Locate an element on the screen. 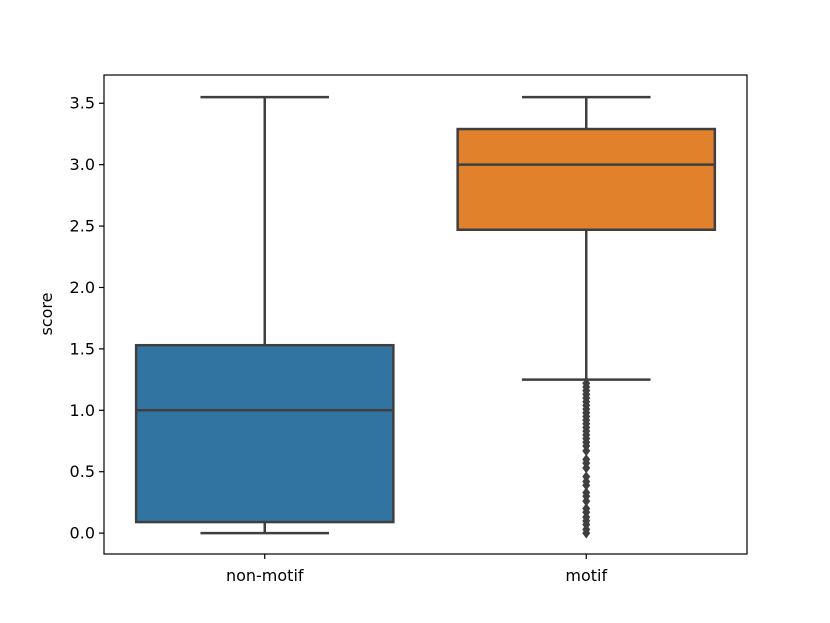  x-axis: non-motif motif is located at coordinates (416, 569).